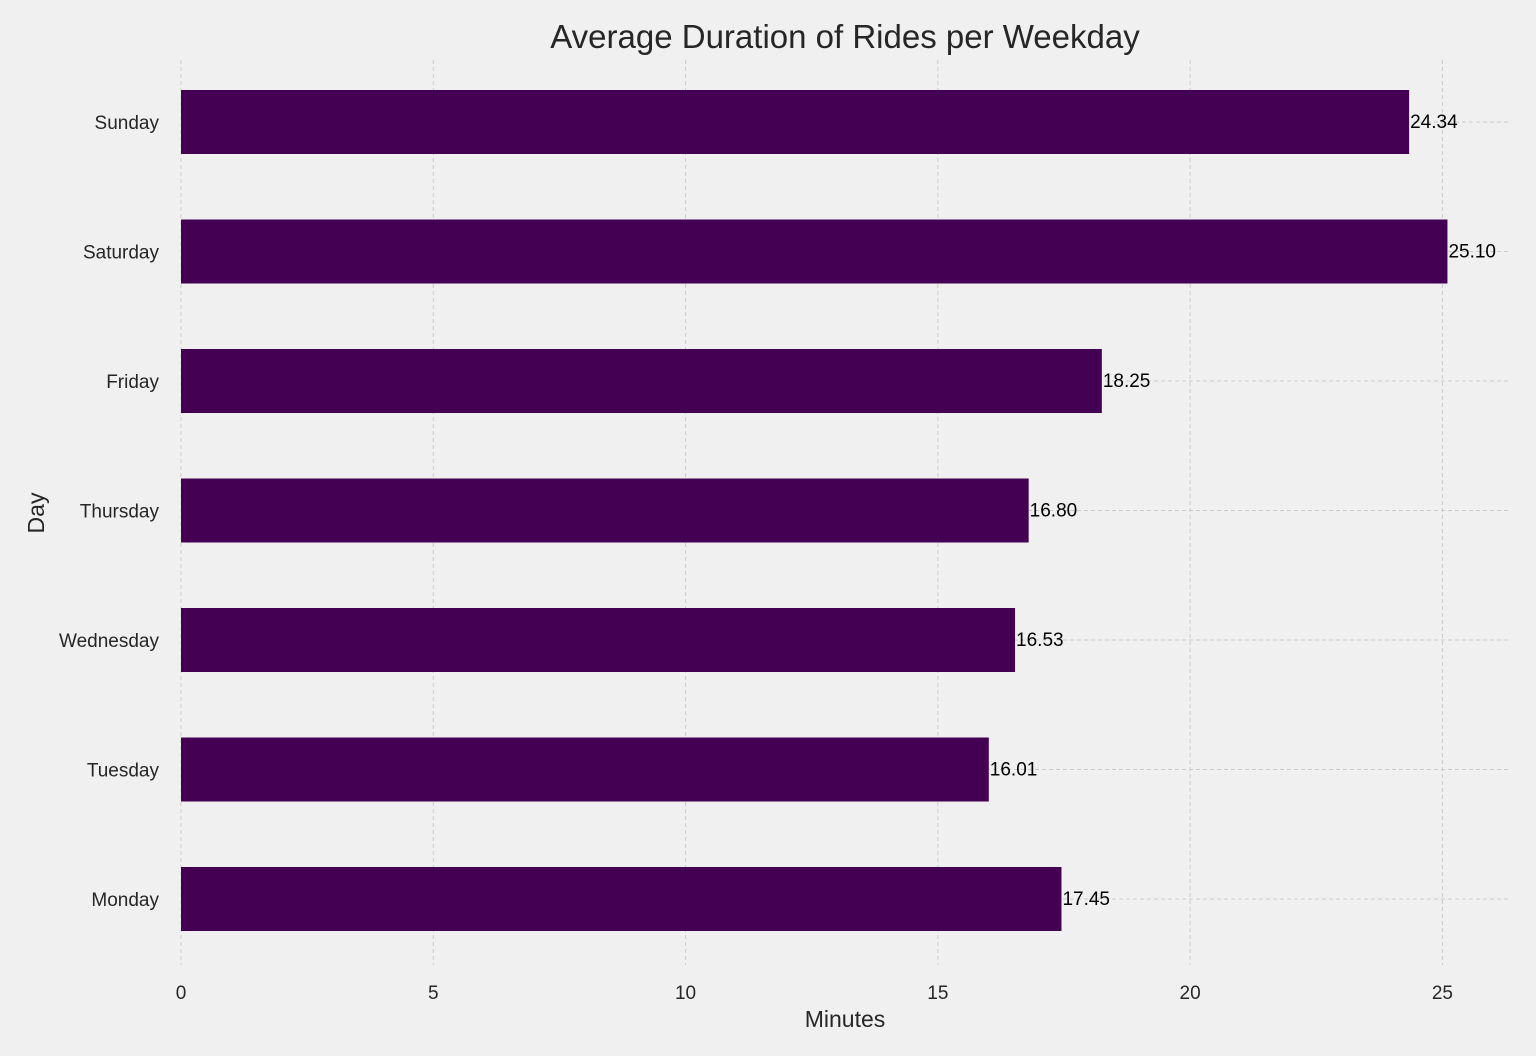  What do you see at coordinates (1086, 899) in the screenshot?
I see `data-label-monday: 17.45` at bounding box center [1086, 899].